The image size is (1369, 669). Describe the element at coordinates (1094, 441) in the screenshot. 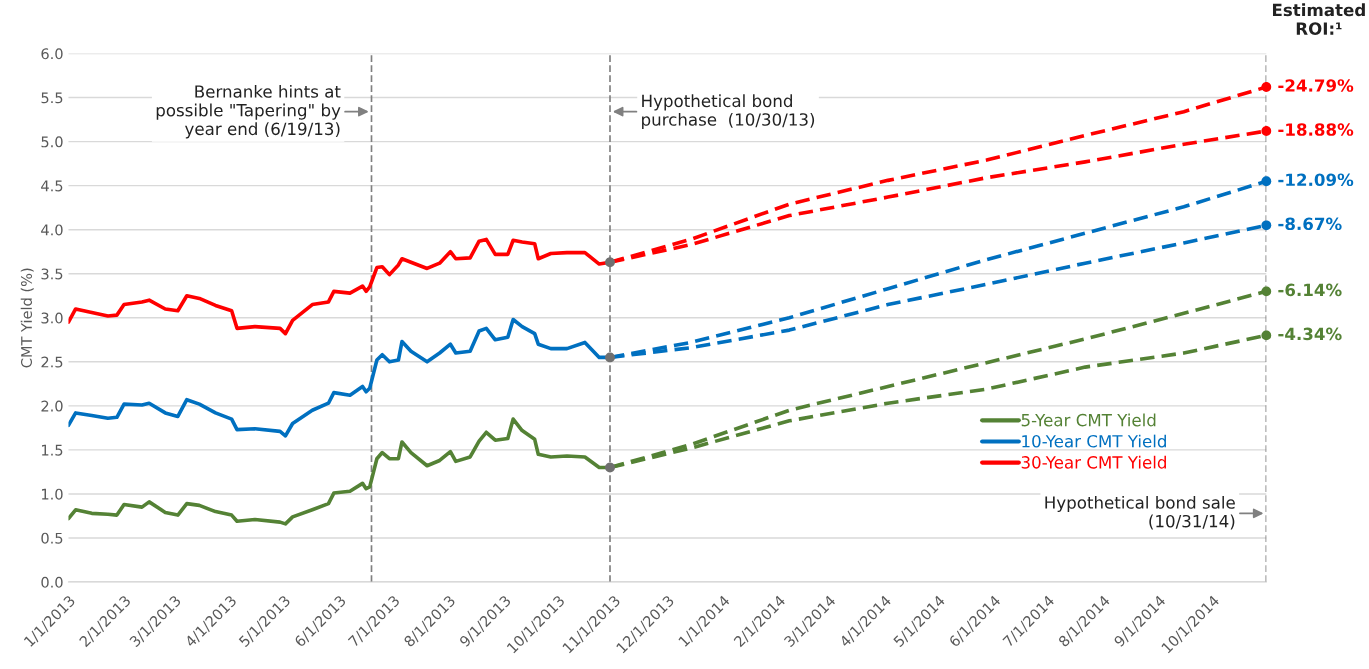

I see `legend-label: 10-Year CMT Yield` at that location.